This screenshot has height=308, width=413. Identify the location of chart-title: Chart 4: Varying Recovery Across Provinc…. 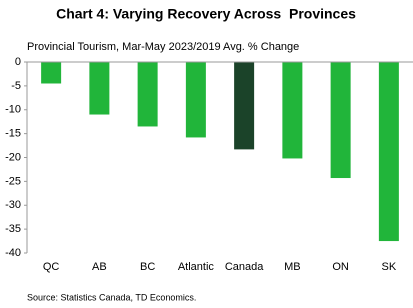
(206, 14).